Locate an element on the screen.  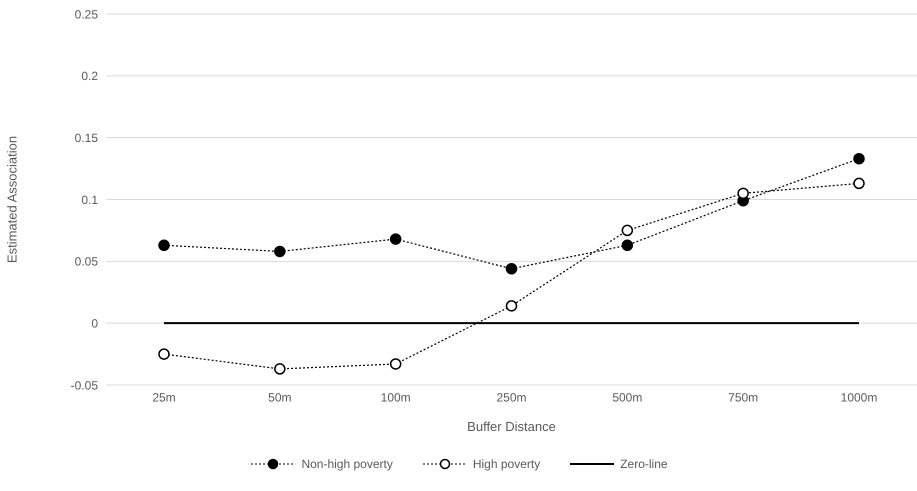
legend-label: Zero-line is located at coordinates (643, 464).